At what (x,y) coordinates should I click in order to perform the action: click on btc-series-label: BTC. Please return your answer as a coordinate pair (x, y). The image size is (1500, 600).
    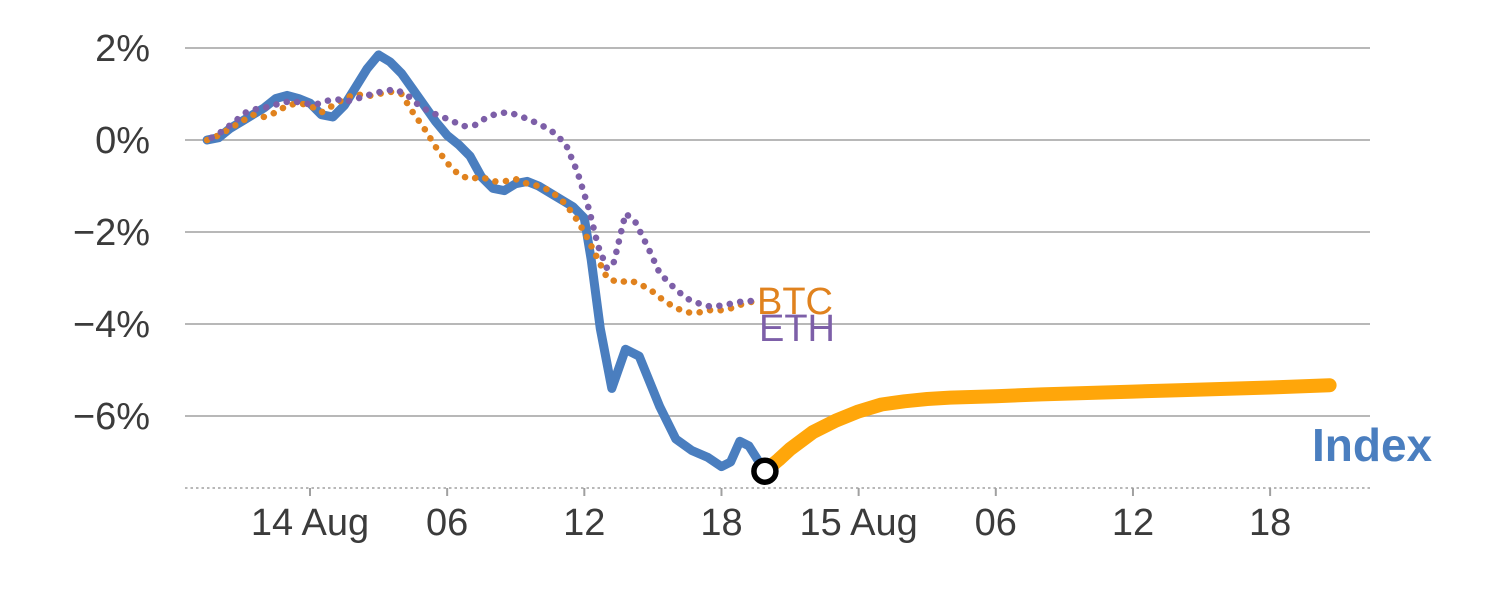
    Looking at the image, I should click on (795, 302).